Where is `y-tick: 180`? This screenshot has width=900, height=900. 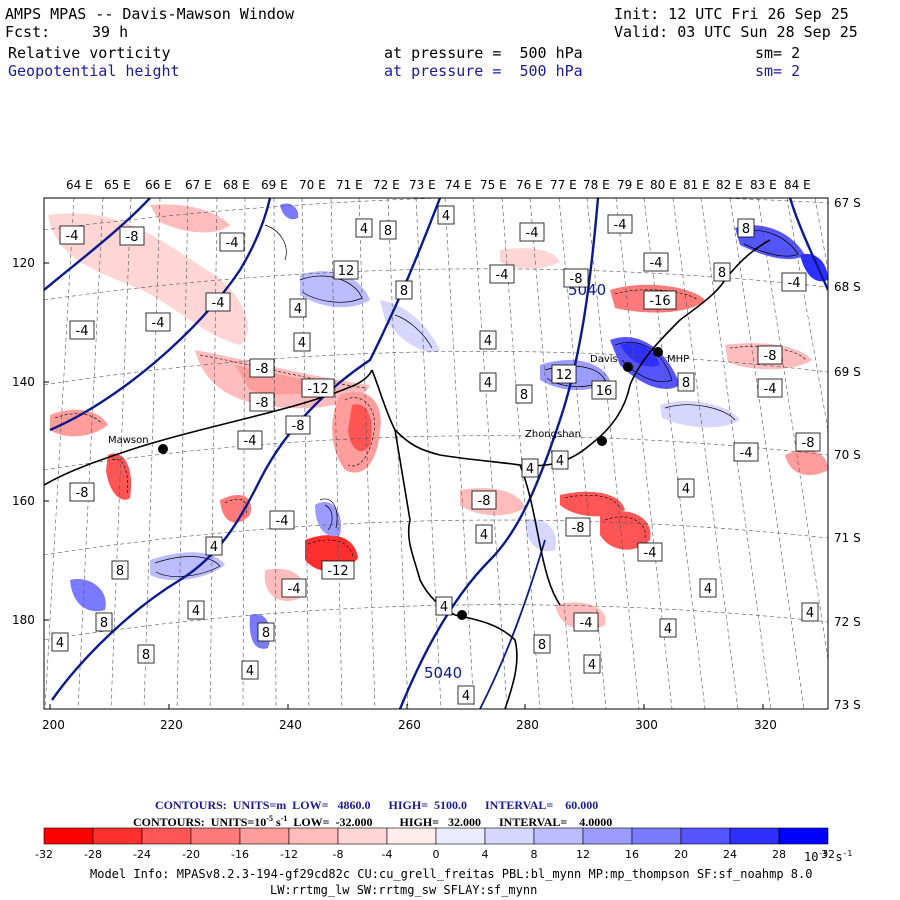
y-tick: 180 is located at coordinates (23, 620).